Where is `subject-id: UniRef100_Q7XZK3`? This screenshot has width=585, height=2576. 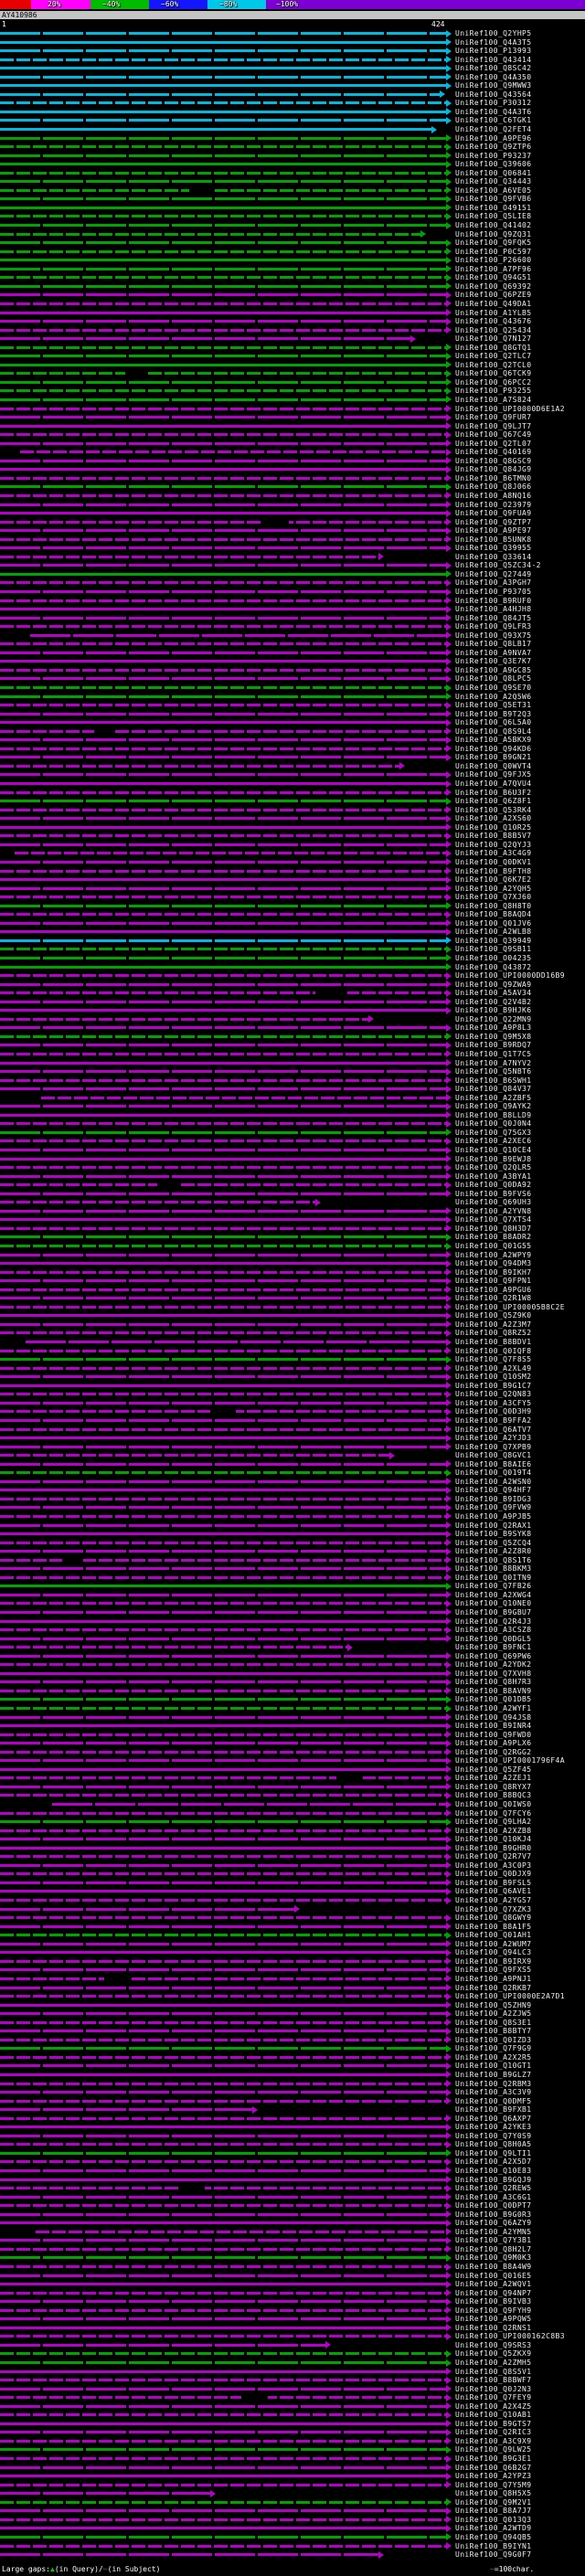 subject-id: UniRef100_Q7XZK3 is located at coordinates (493, 1908).